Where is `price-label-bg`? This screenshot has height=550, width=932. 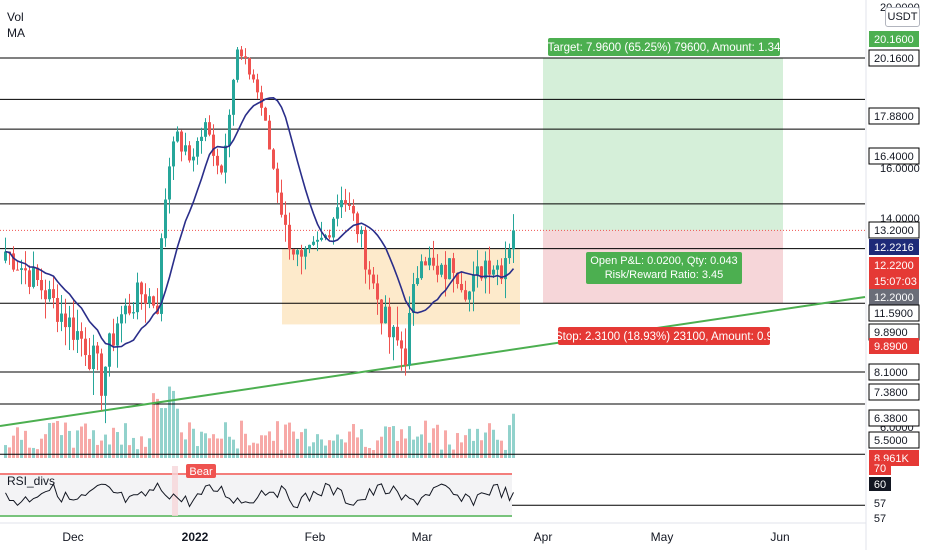
price-label-bg is located at coordinates (894, 418).